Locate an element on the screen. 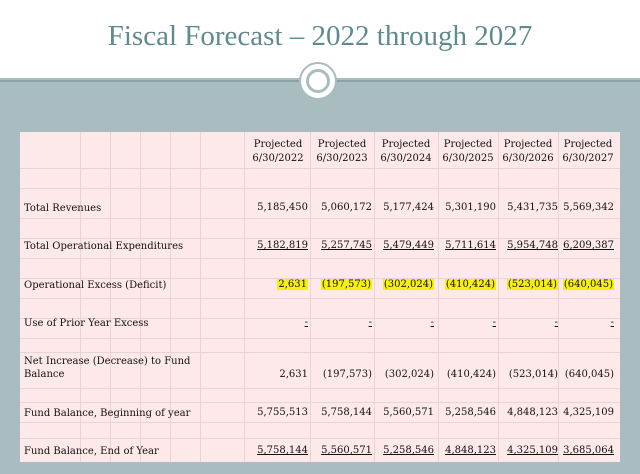 The height and width of the screenshot is (474, 640). cell-value-highlighted: (302,024) is located at coordinates (408, 284).